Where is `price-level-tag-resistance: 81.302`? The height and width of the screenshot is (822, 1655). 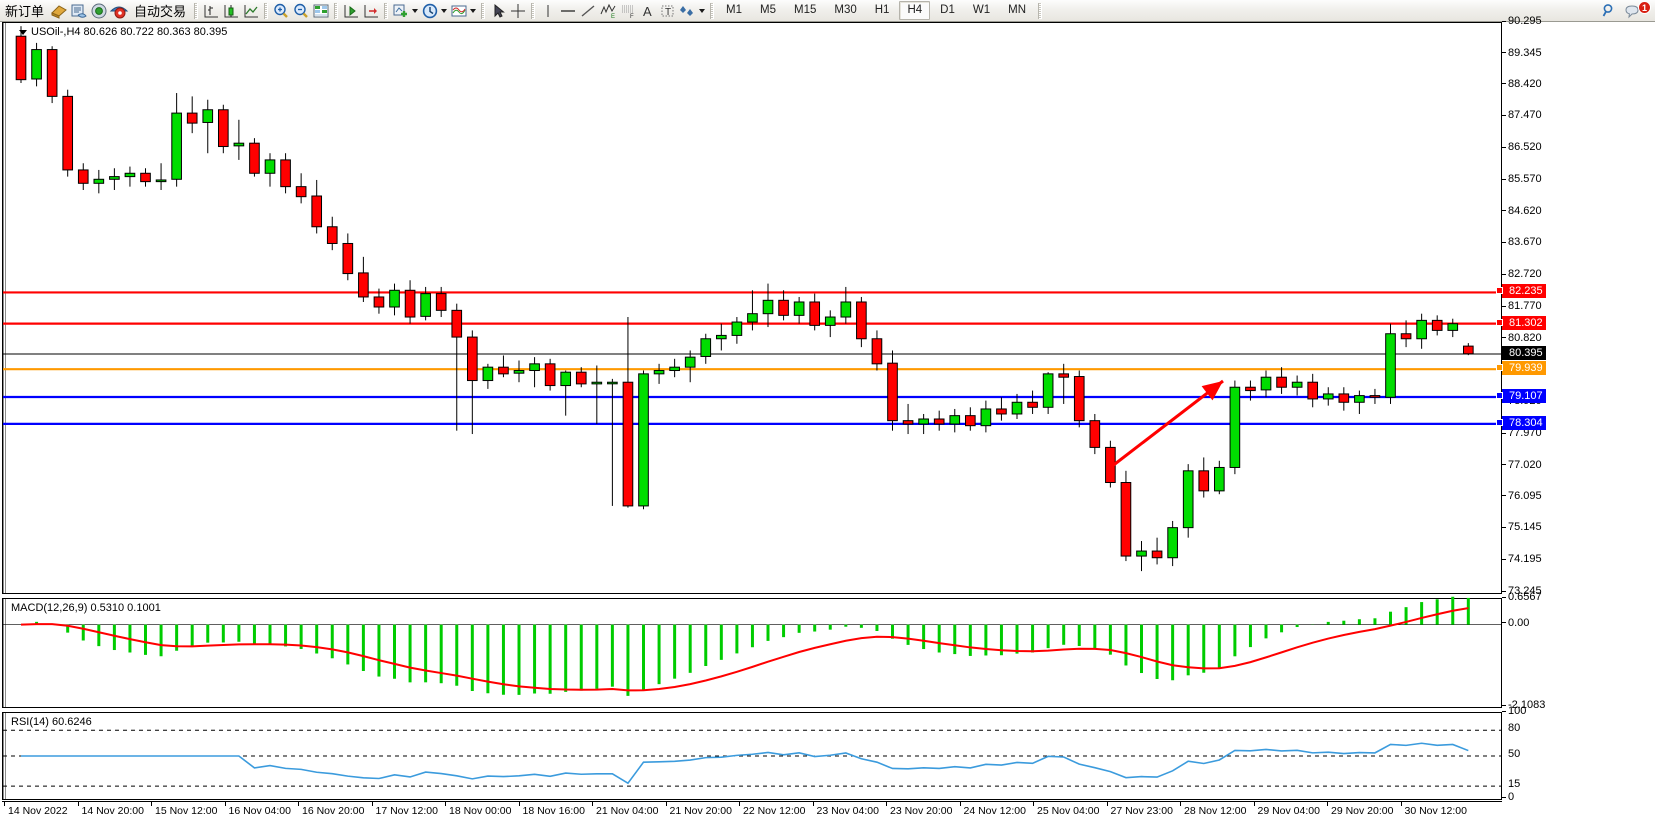 price-level-tag-resistance: 81.302 is located at coordinates (1521, 322).